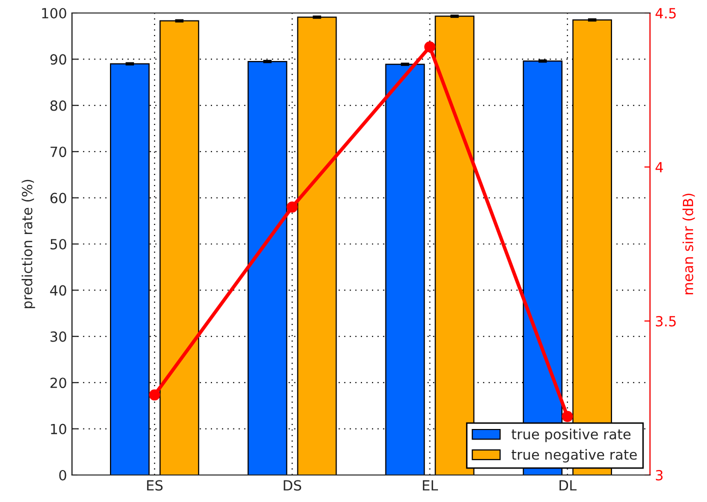  I want to click on y-tick-label: 100, so click(54, 13).